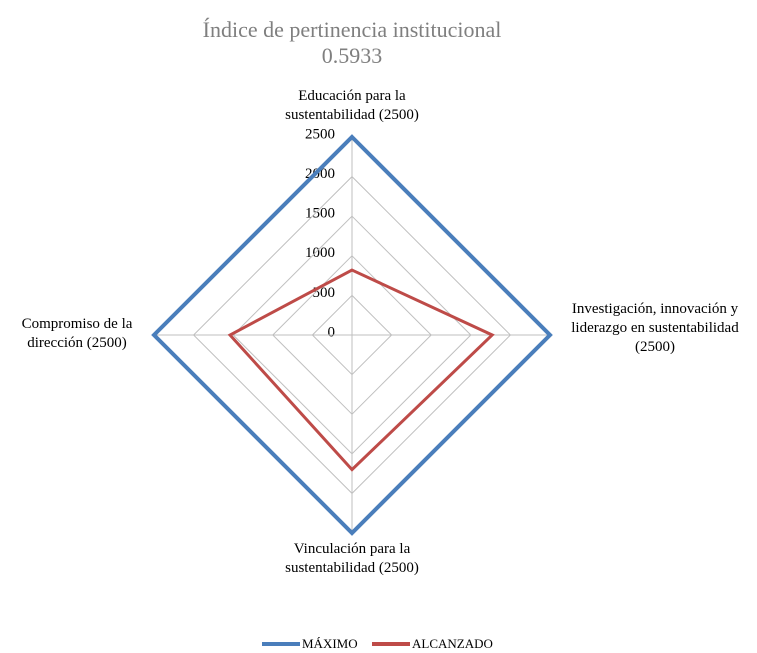  I want to click on legend-label: ALCANZADO, so click(452, 643).